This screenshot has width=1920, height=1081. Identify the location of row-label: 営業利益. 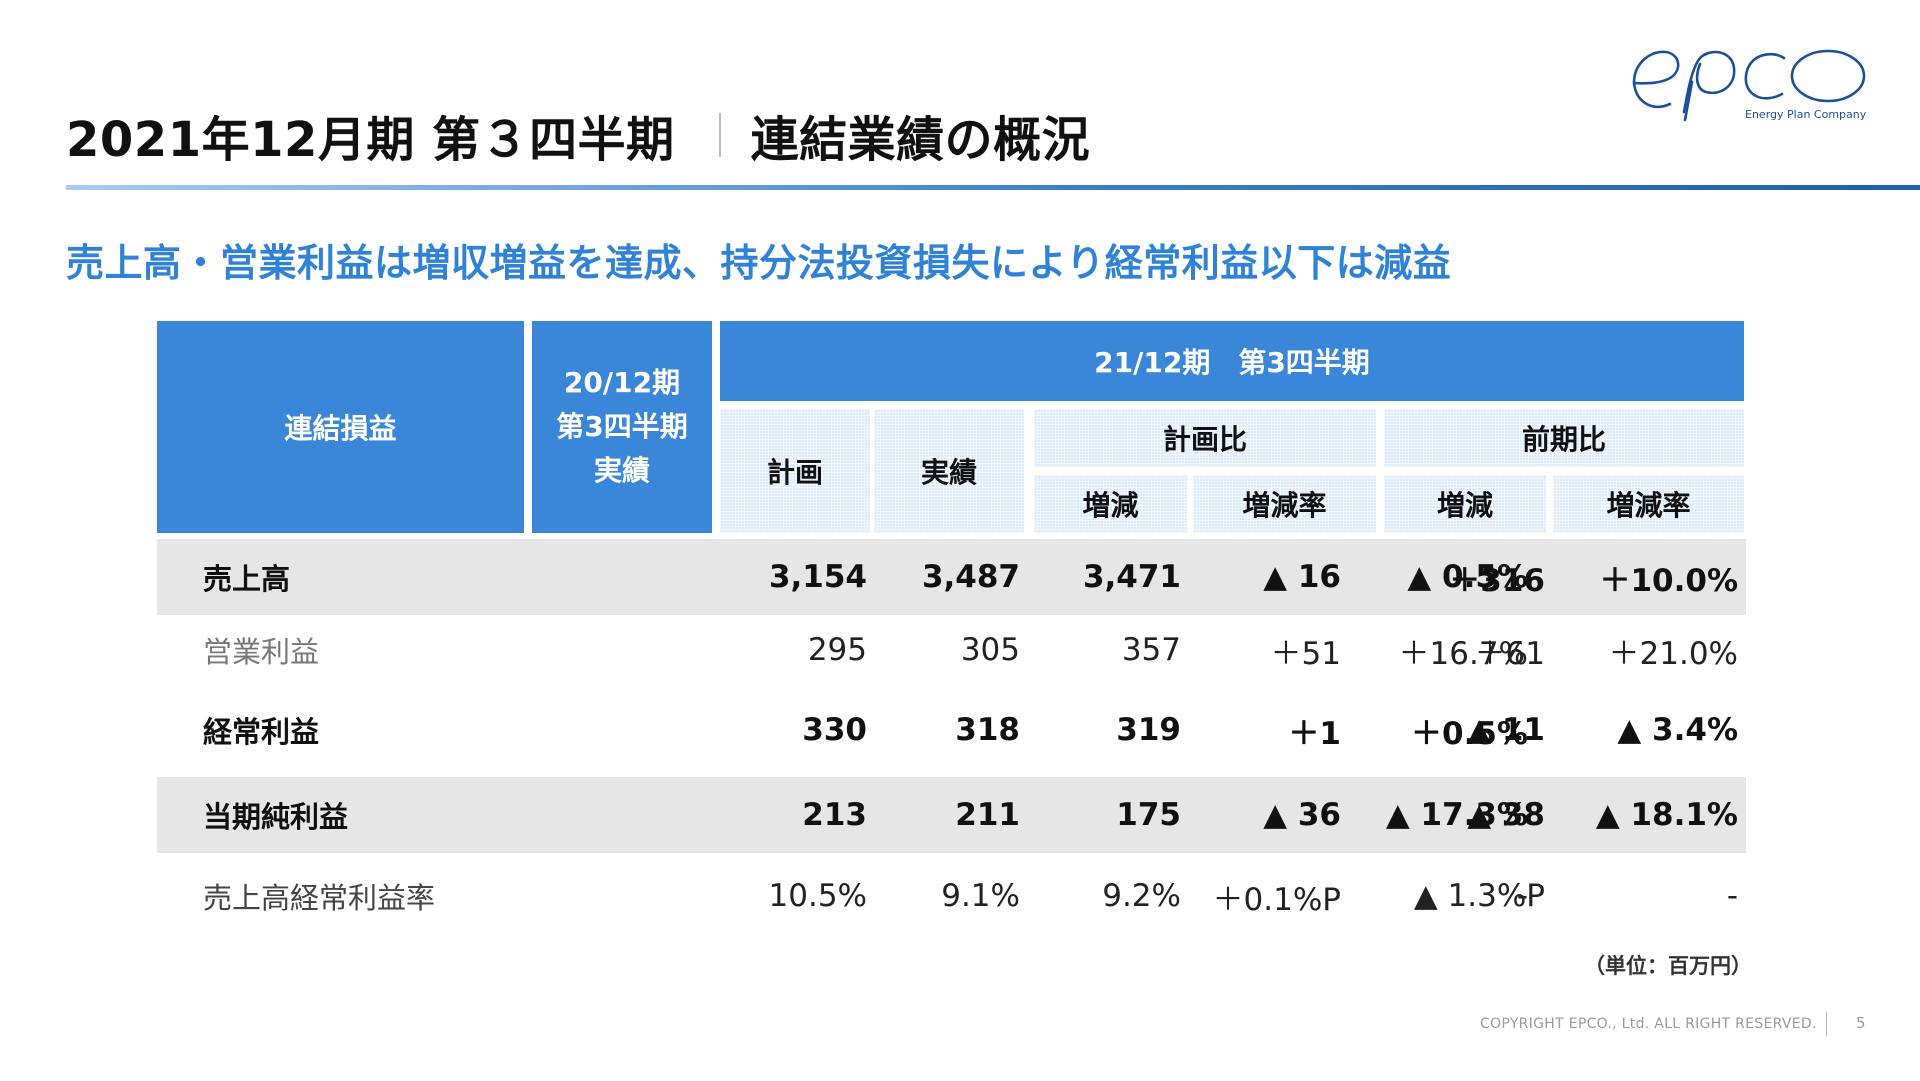
(261, 652).